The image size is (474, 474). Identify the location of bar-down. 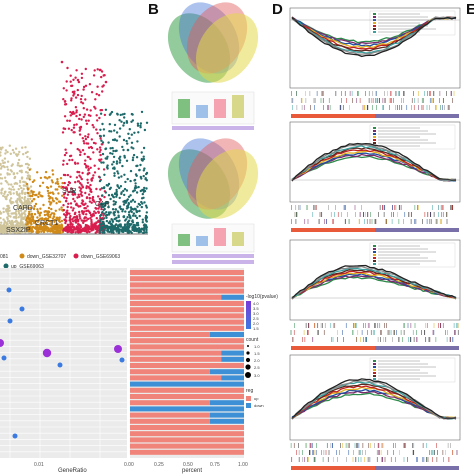
(226, 372).